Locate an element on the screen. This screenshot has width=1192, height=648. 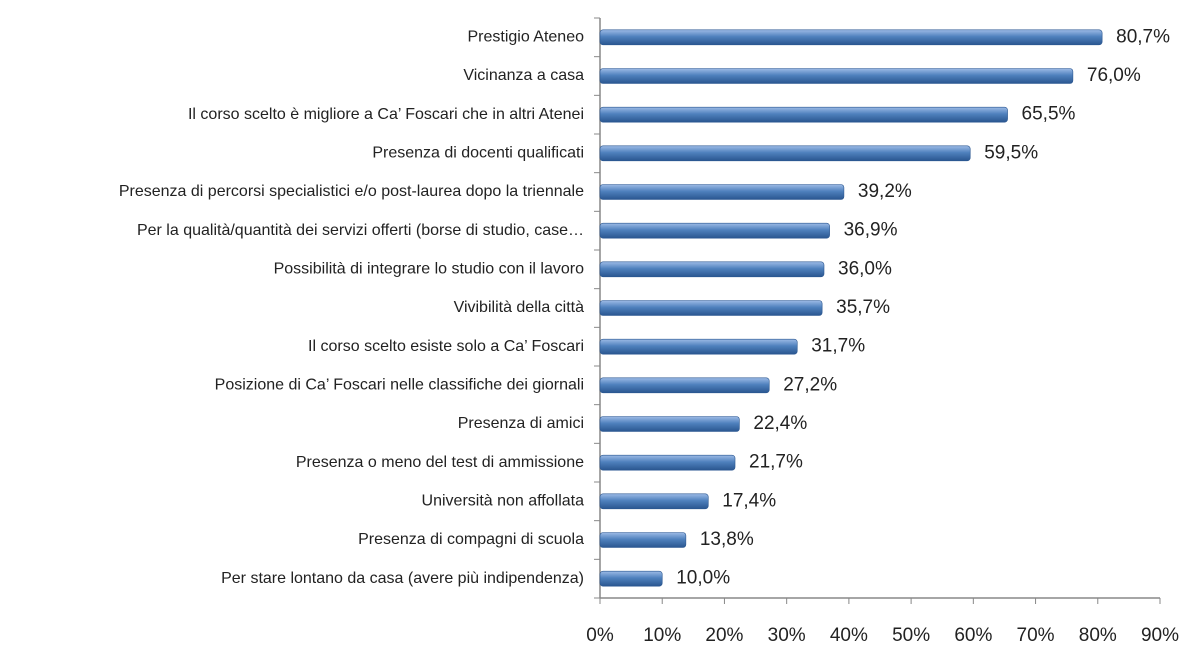
category-label: Vicinanza a casa is located at coordinates (523, 75).